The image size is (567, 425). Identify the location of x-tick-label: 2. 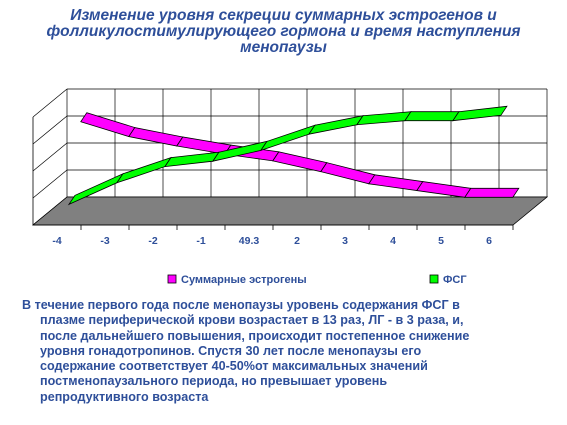
(297, 241).